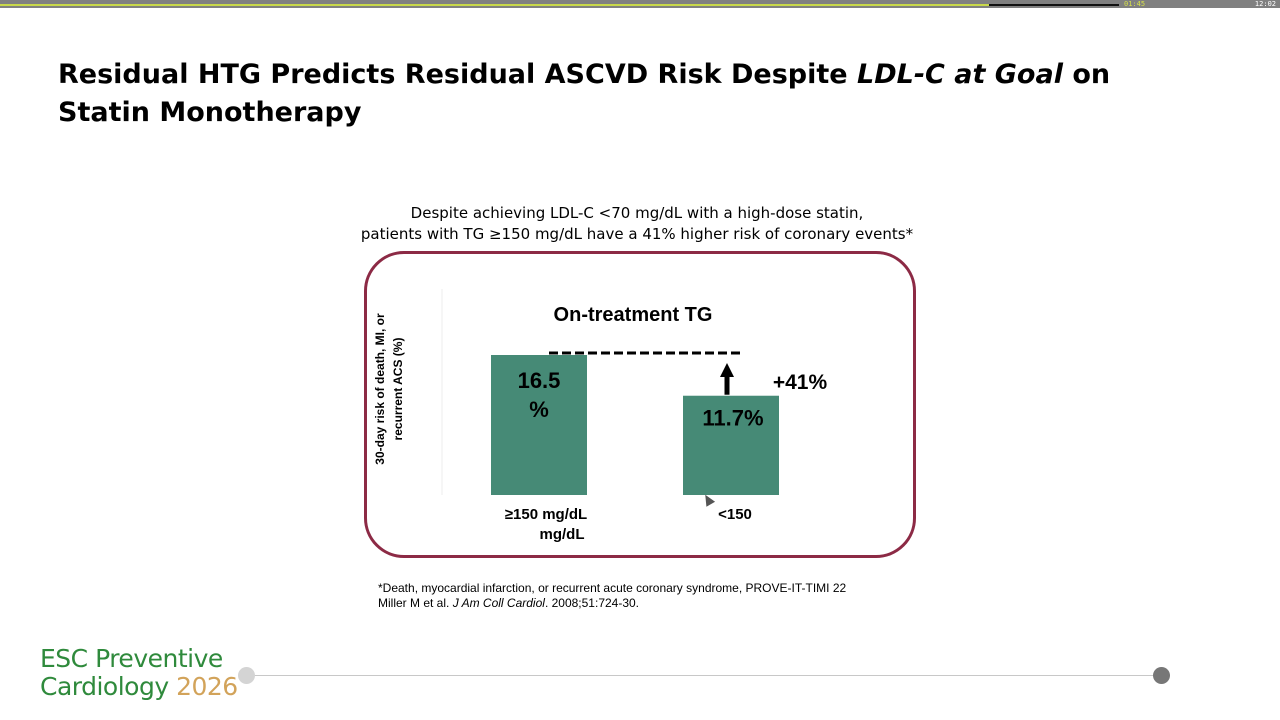 This screenshot has height=720, width=1280. I want to click on logo-line2: Cardiology 2026, so click(139, 687).